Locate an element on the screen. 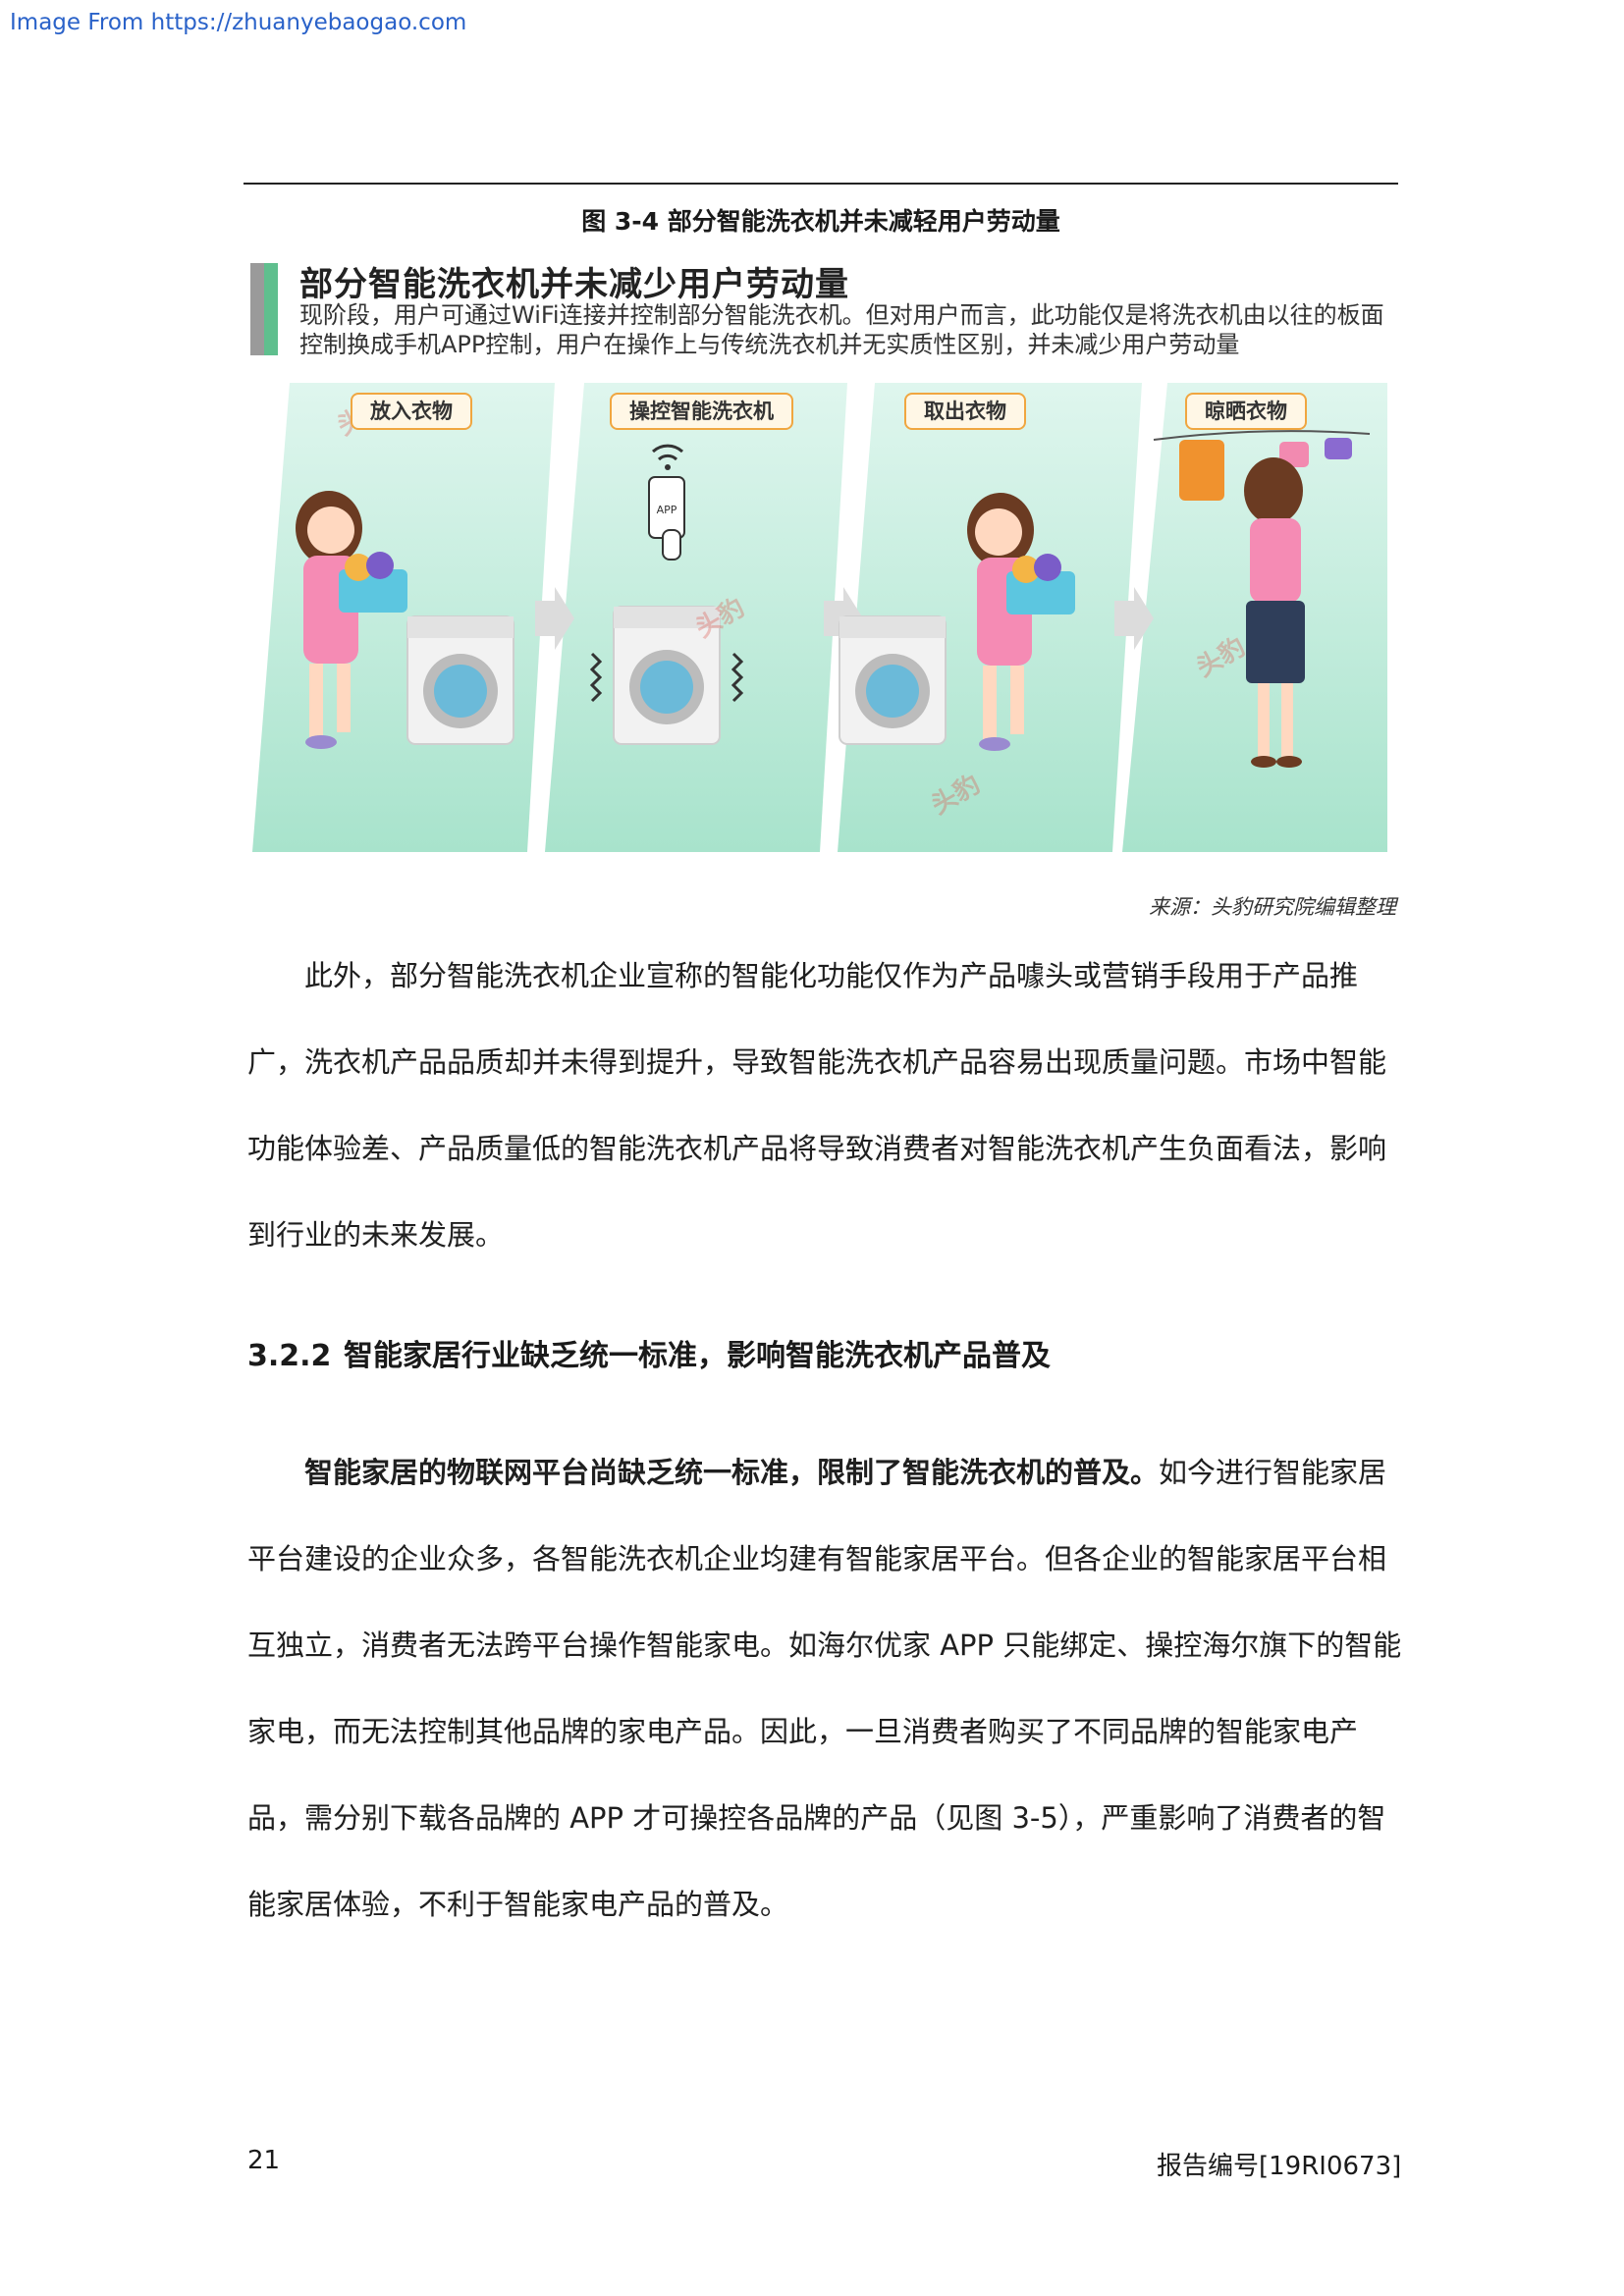 This screenshot has width=1624, height=2296. section-title: 智能家居行业缺乏统一标准，影响智能洗衣机产品普及 is located at coordinates (697, 1356).